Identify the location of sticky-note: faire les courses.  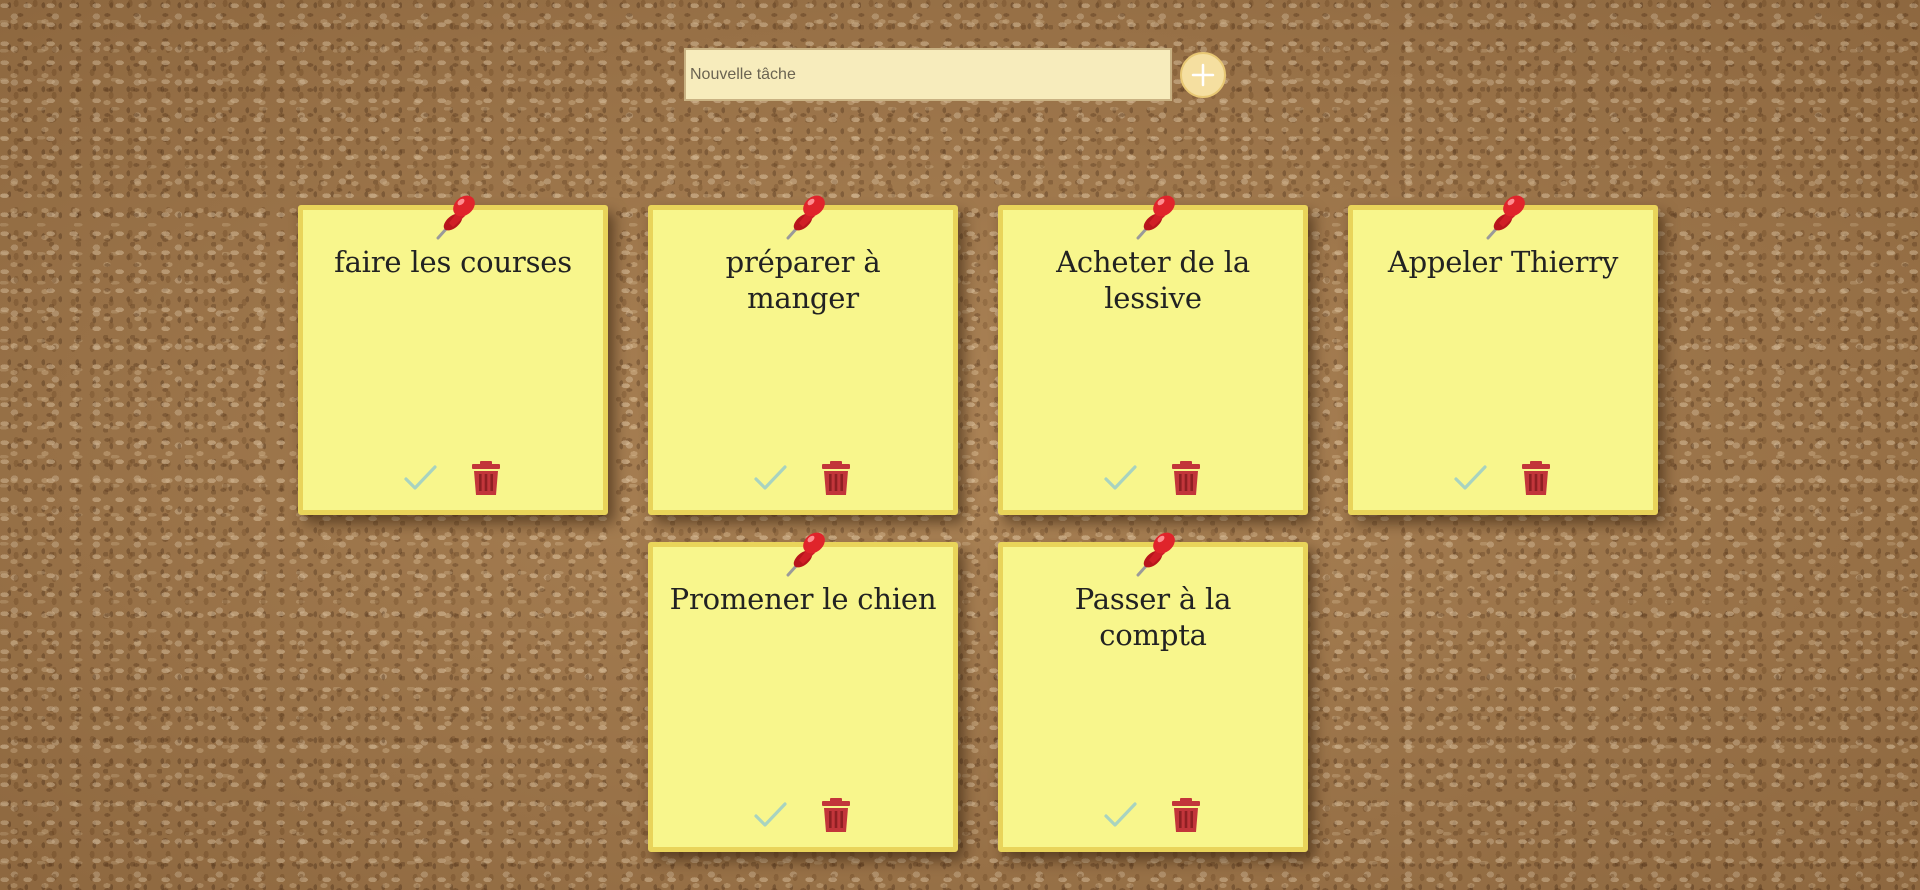
(453, 355).